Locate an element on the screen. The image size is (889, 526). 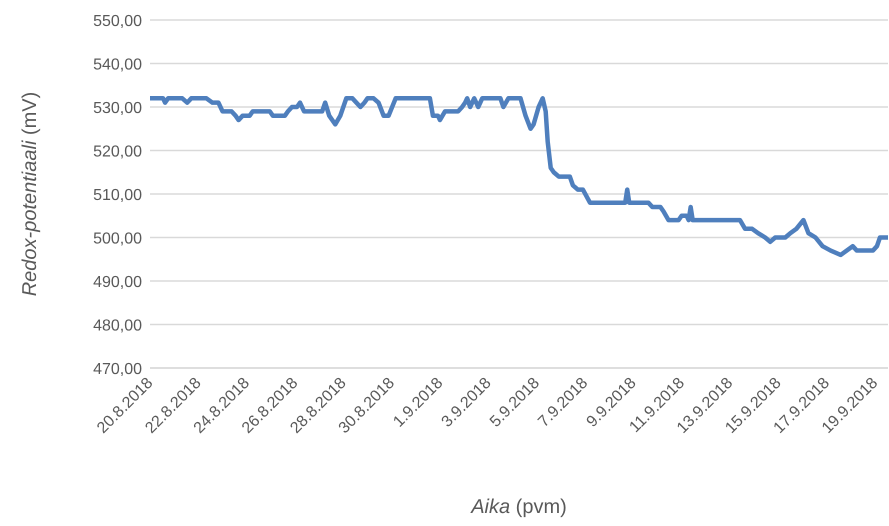
y-tick-label: 530,00 is located at coordinates (117, 108).